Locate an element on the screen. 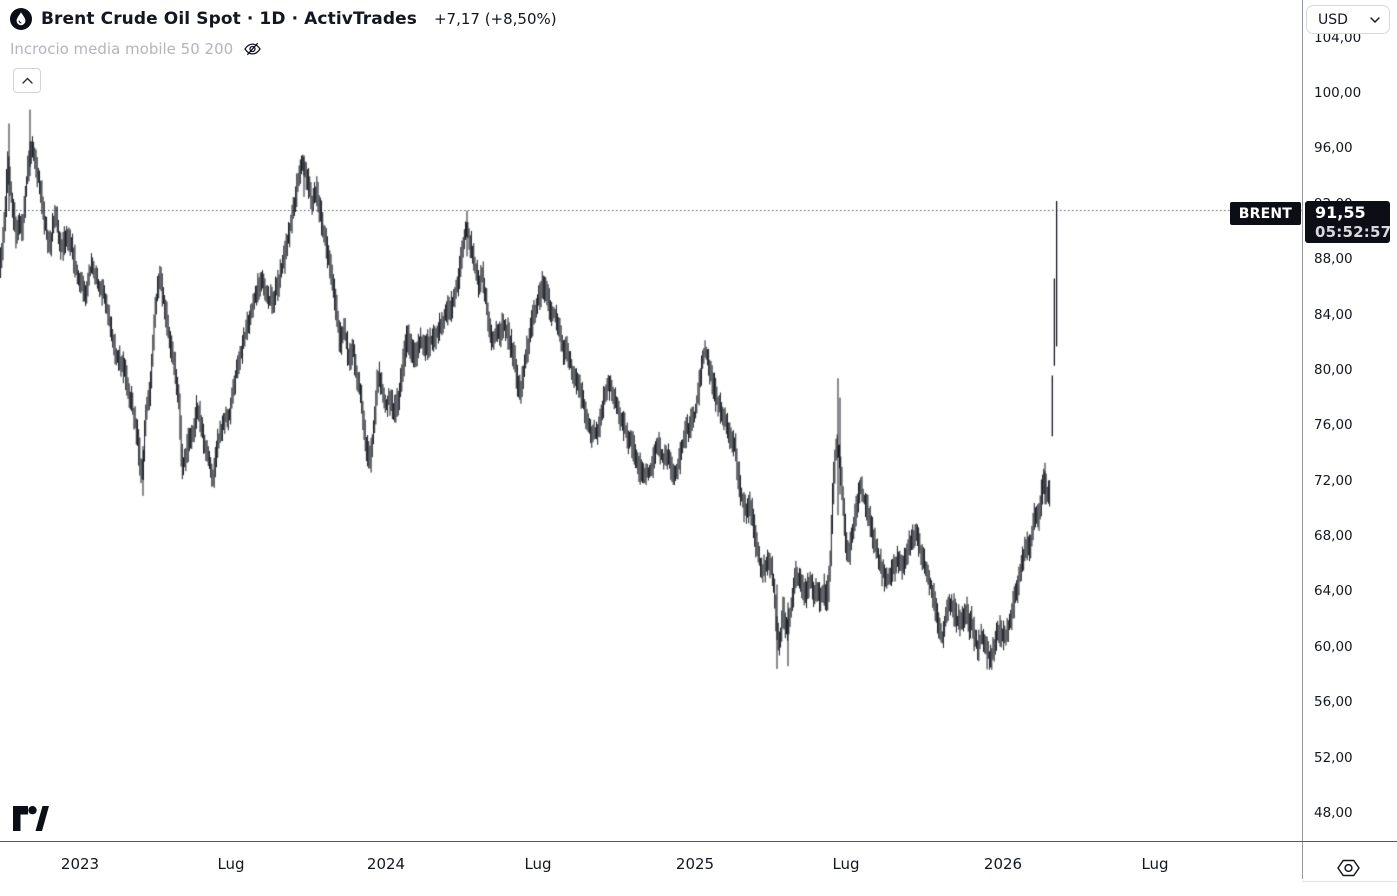 The image size is (1397, 896). bar-countdown: 05:52:57 is located at coordinates (1353, 231).